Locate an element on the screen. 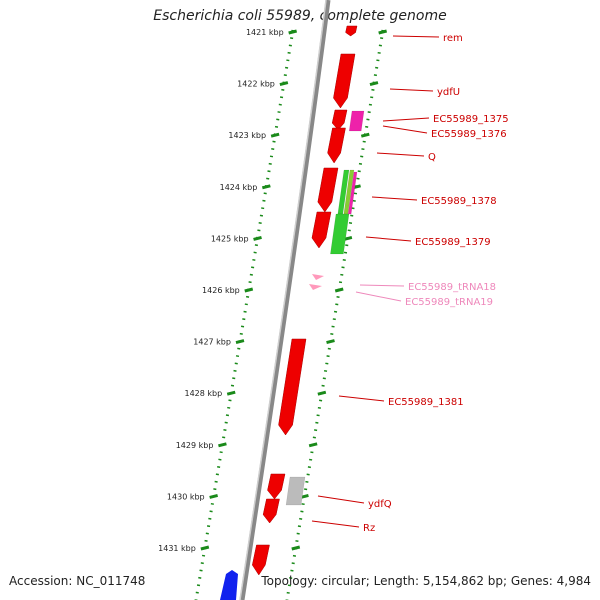  ruler-tick-label: 1427 kbp is located at coordinates (212, 342).